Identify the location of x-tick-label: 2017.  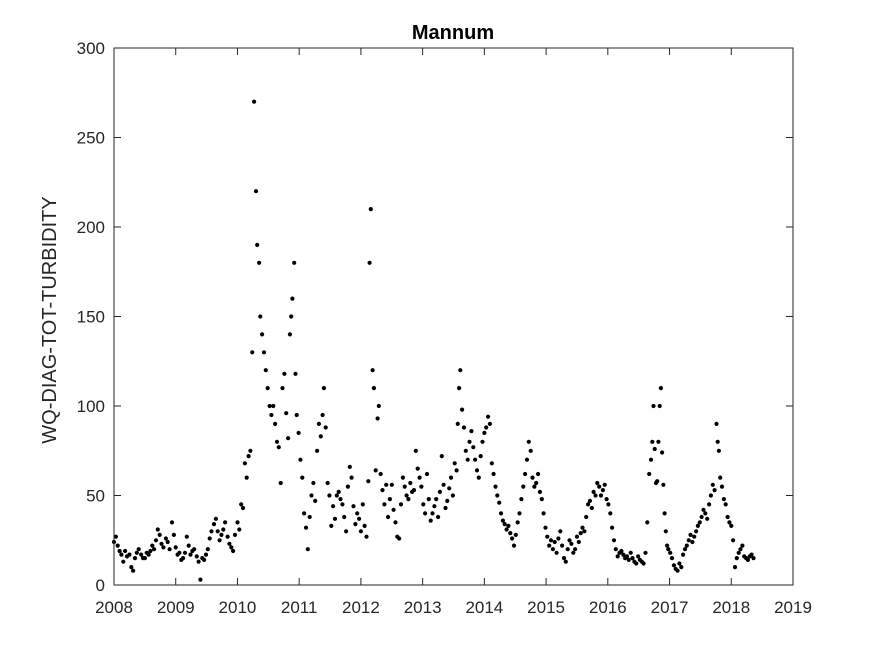
(670, 607).